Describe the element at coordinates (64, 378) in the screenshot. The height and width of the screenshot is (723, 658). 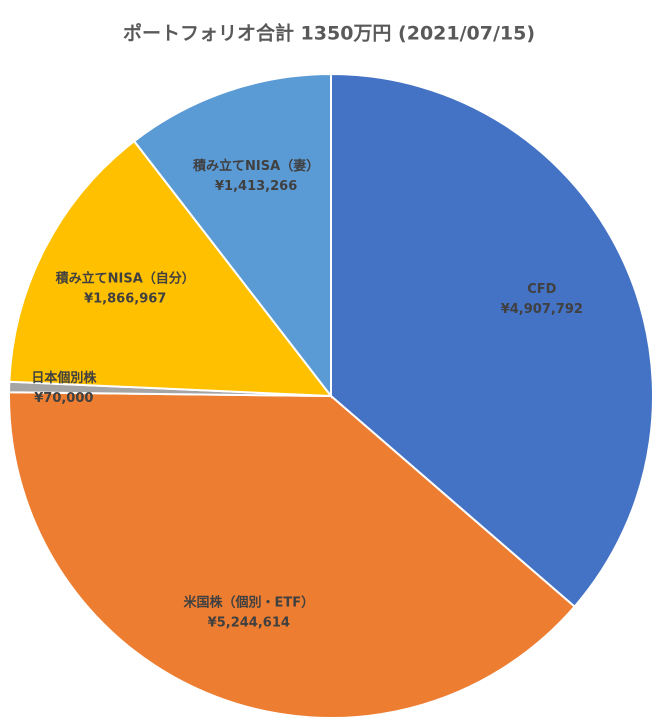
I see `slice-label: 日本個別株` at that location.